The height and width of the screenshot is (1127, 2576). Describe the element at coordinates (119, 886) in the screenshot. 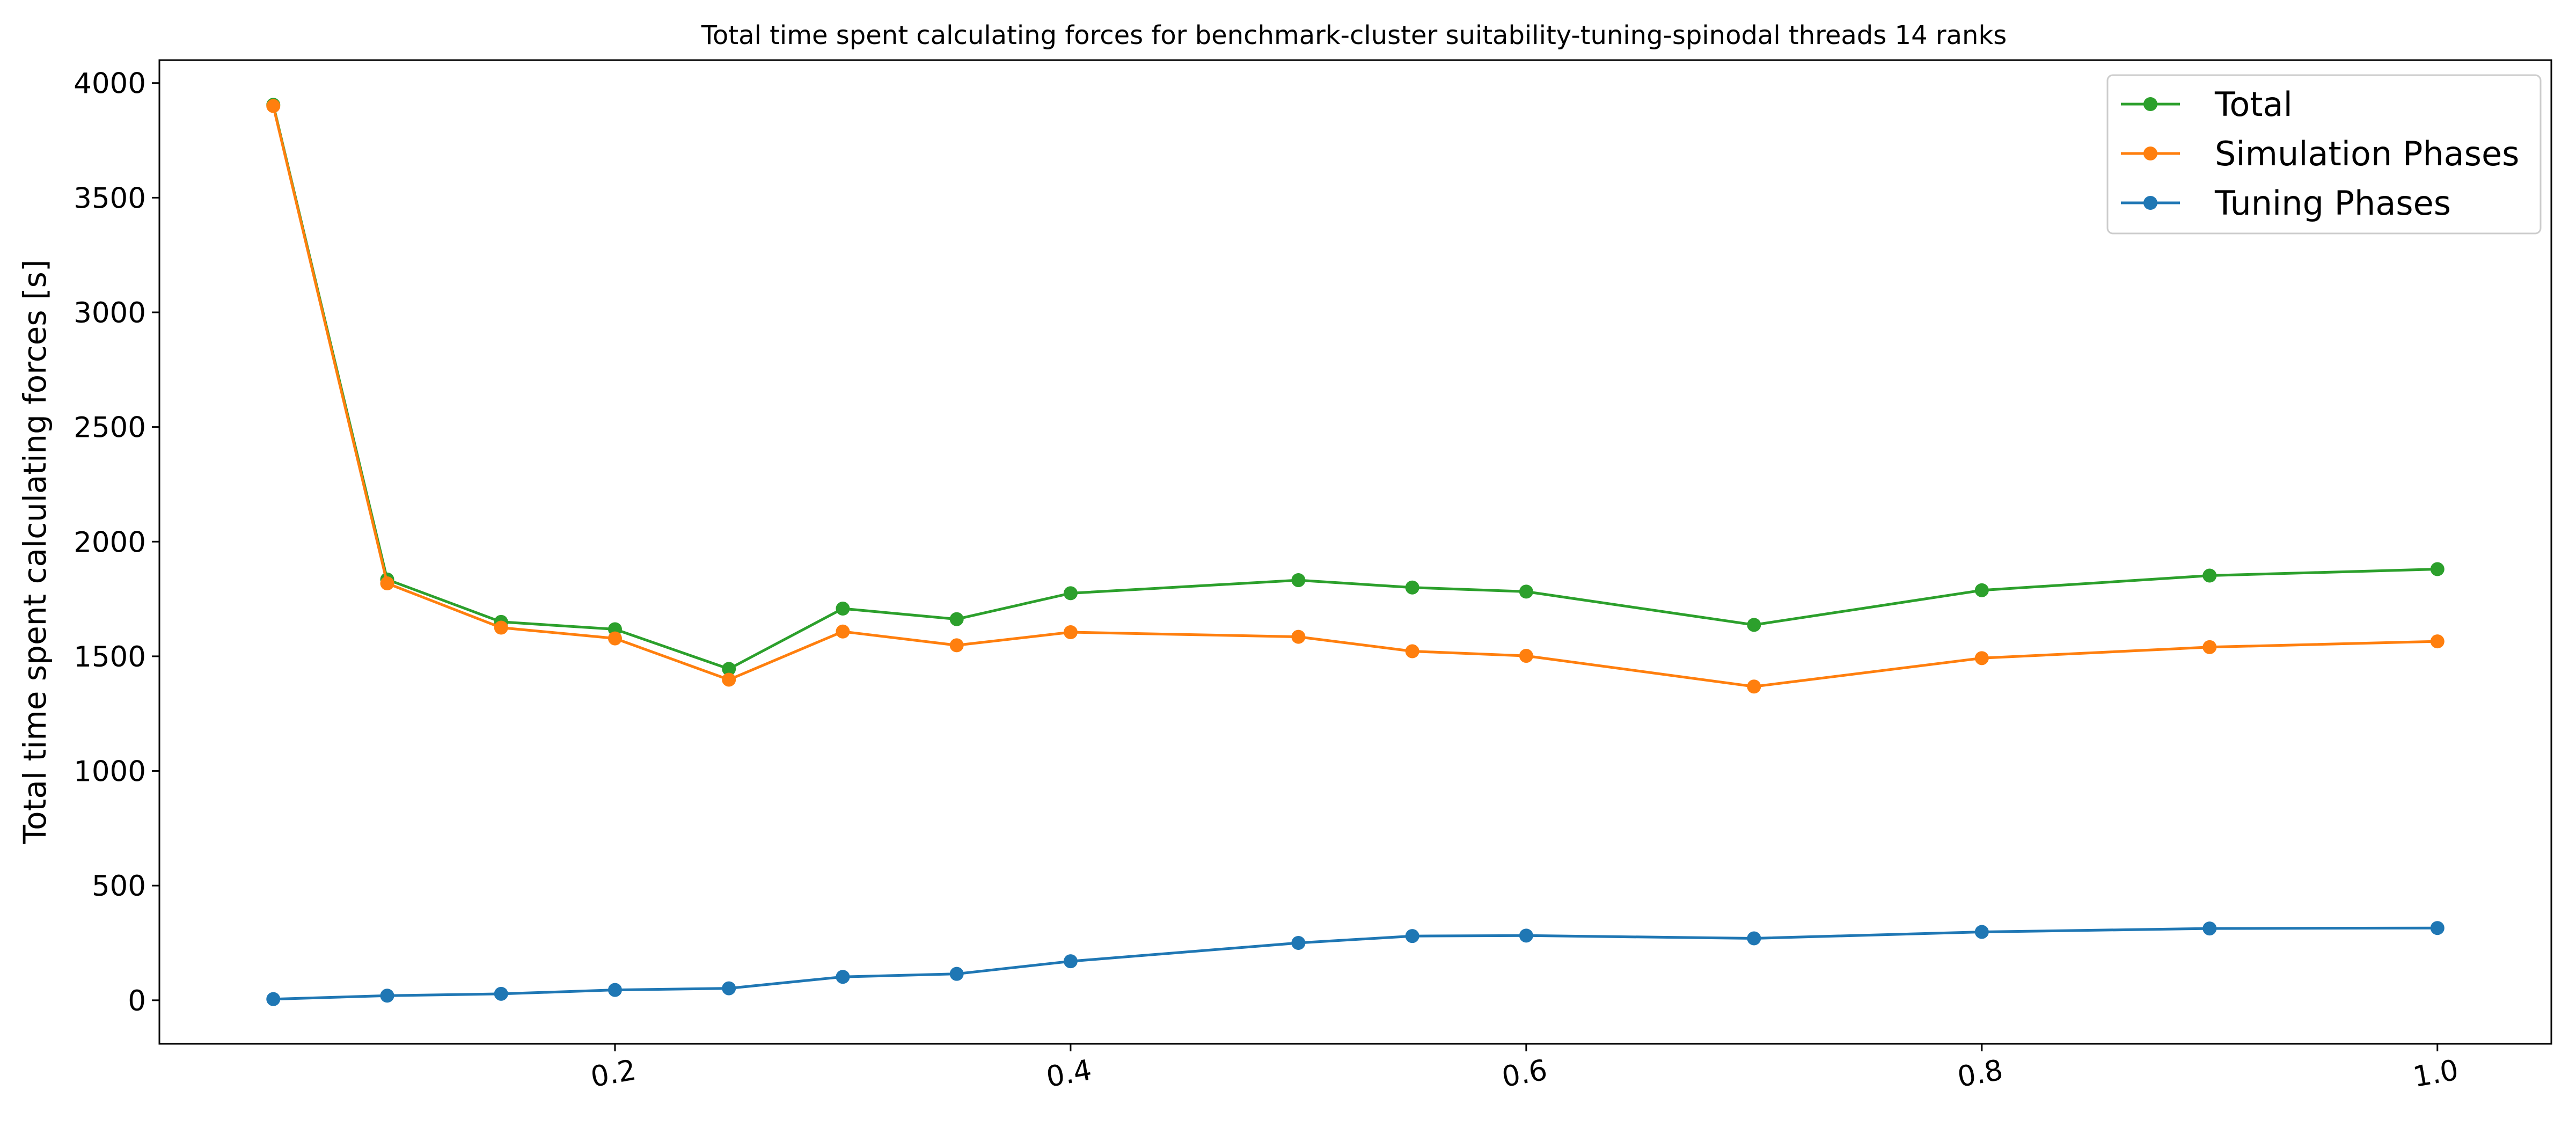

I see `y-tick-label: 500` at that location.